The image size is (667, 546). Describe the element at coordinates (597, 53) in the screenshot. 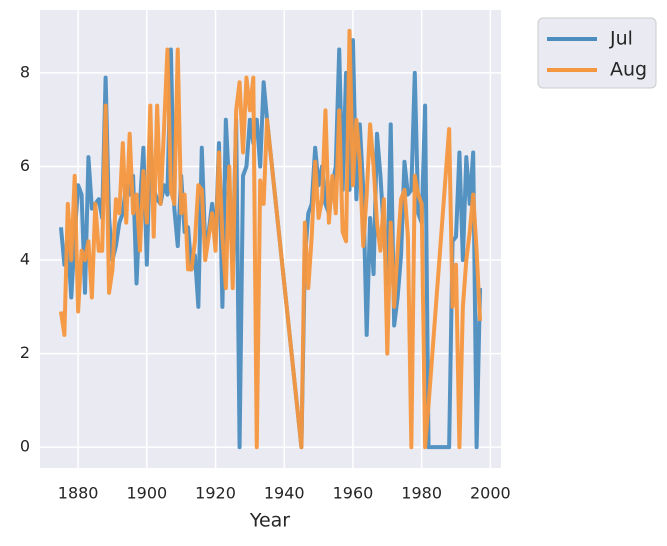

I see `legend: Jul Aug` at that location.